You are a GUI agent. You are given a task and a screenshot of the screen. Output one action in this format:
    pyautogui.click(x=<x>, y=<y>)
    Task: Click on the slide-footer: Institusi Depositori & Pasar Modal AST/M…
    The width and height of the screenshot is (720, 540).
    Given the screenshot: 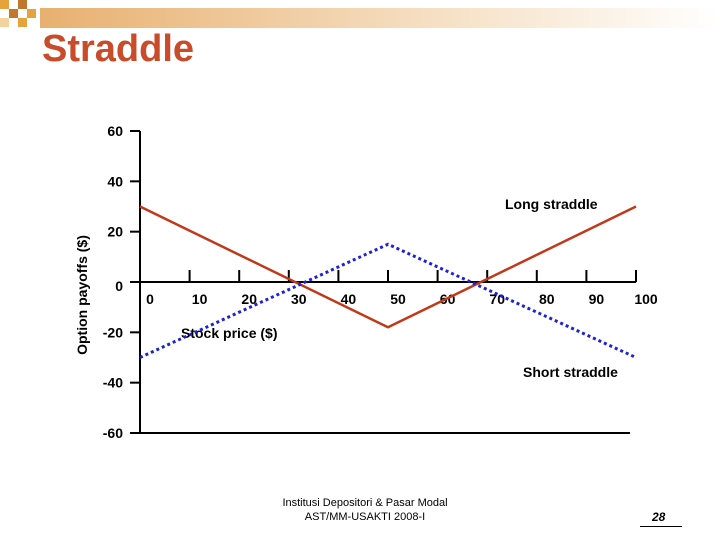 What is the action you would take?
    pyautogui.click(x=365, y=510)
    